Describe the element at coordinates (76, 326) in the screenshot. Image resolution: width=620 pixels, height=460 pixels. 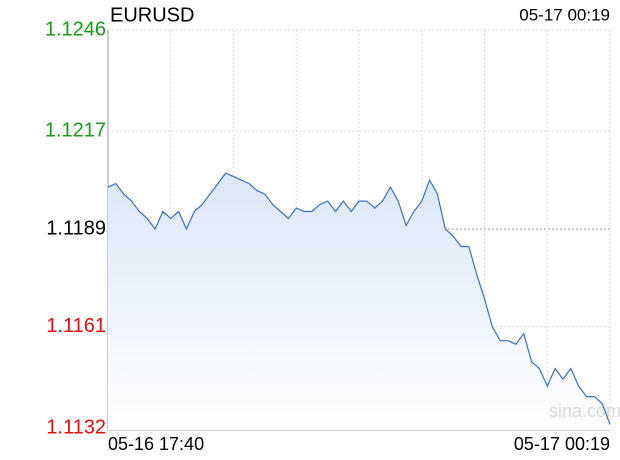
I see `y-tick-label: 1.1161` at that location.